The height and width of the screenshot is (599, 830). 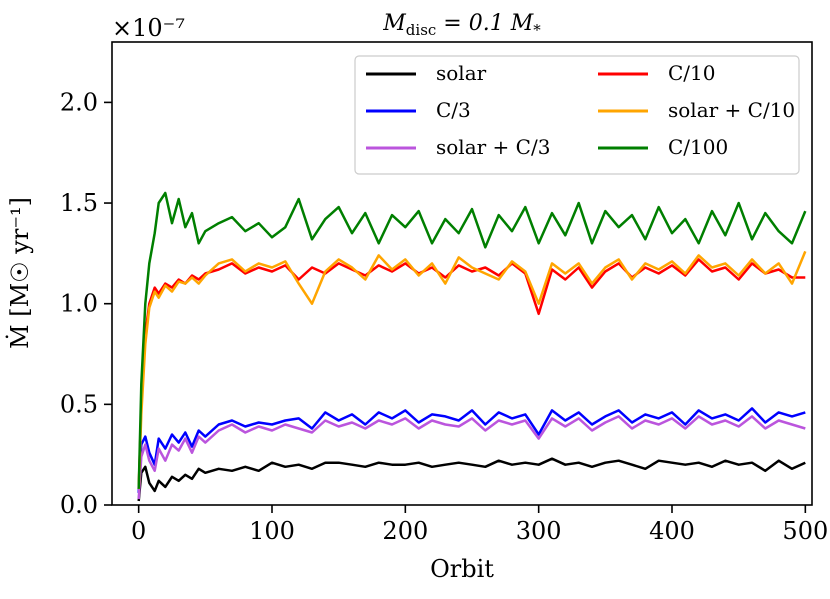 What do you see at coordinates (79, 102) in the screenshot?
I see `y-tick-label: 2.0` at bounding box center [79, 102].